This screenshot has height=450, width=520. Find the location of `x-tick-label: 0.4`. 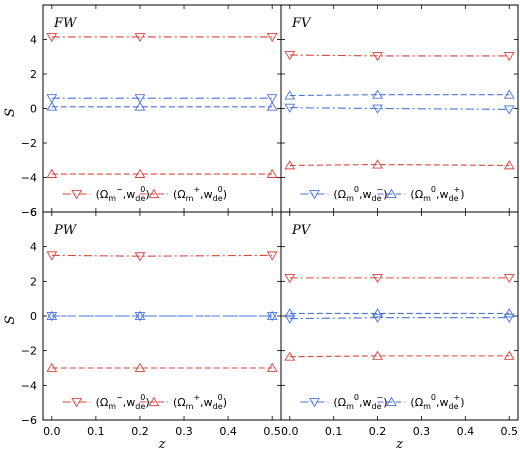

x-tick-label: 0.4 is located at coordinates (466, 431).